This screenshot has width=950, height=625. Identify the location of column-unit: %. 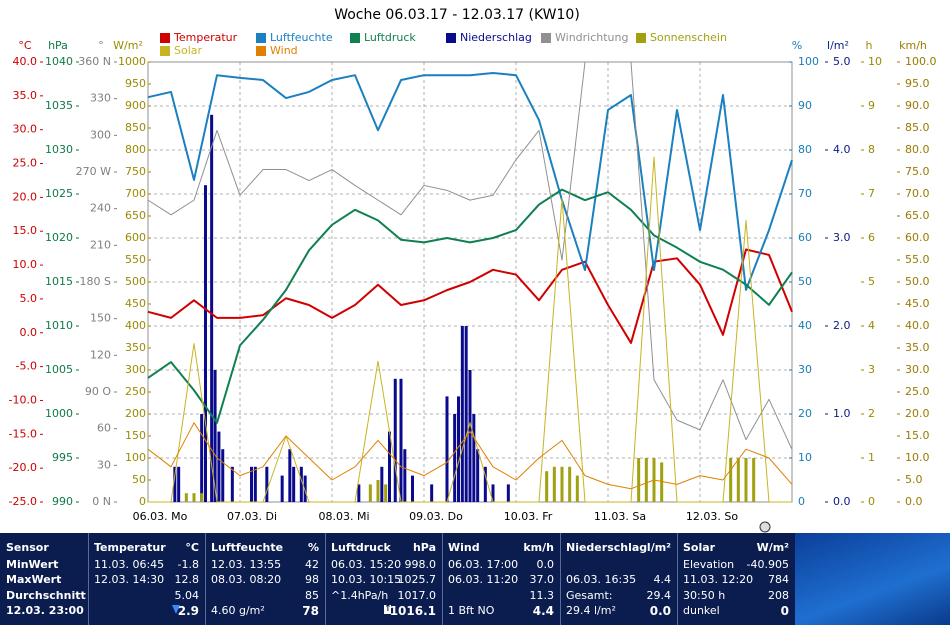
(313, 547).